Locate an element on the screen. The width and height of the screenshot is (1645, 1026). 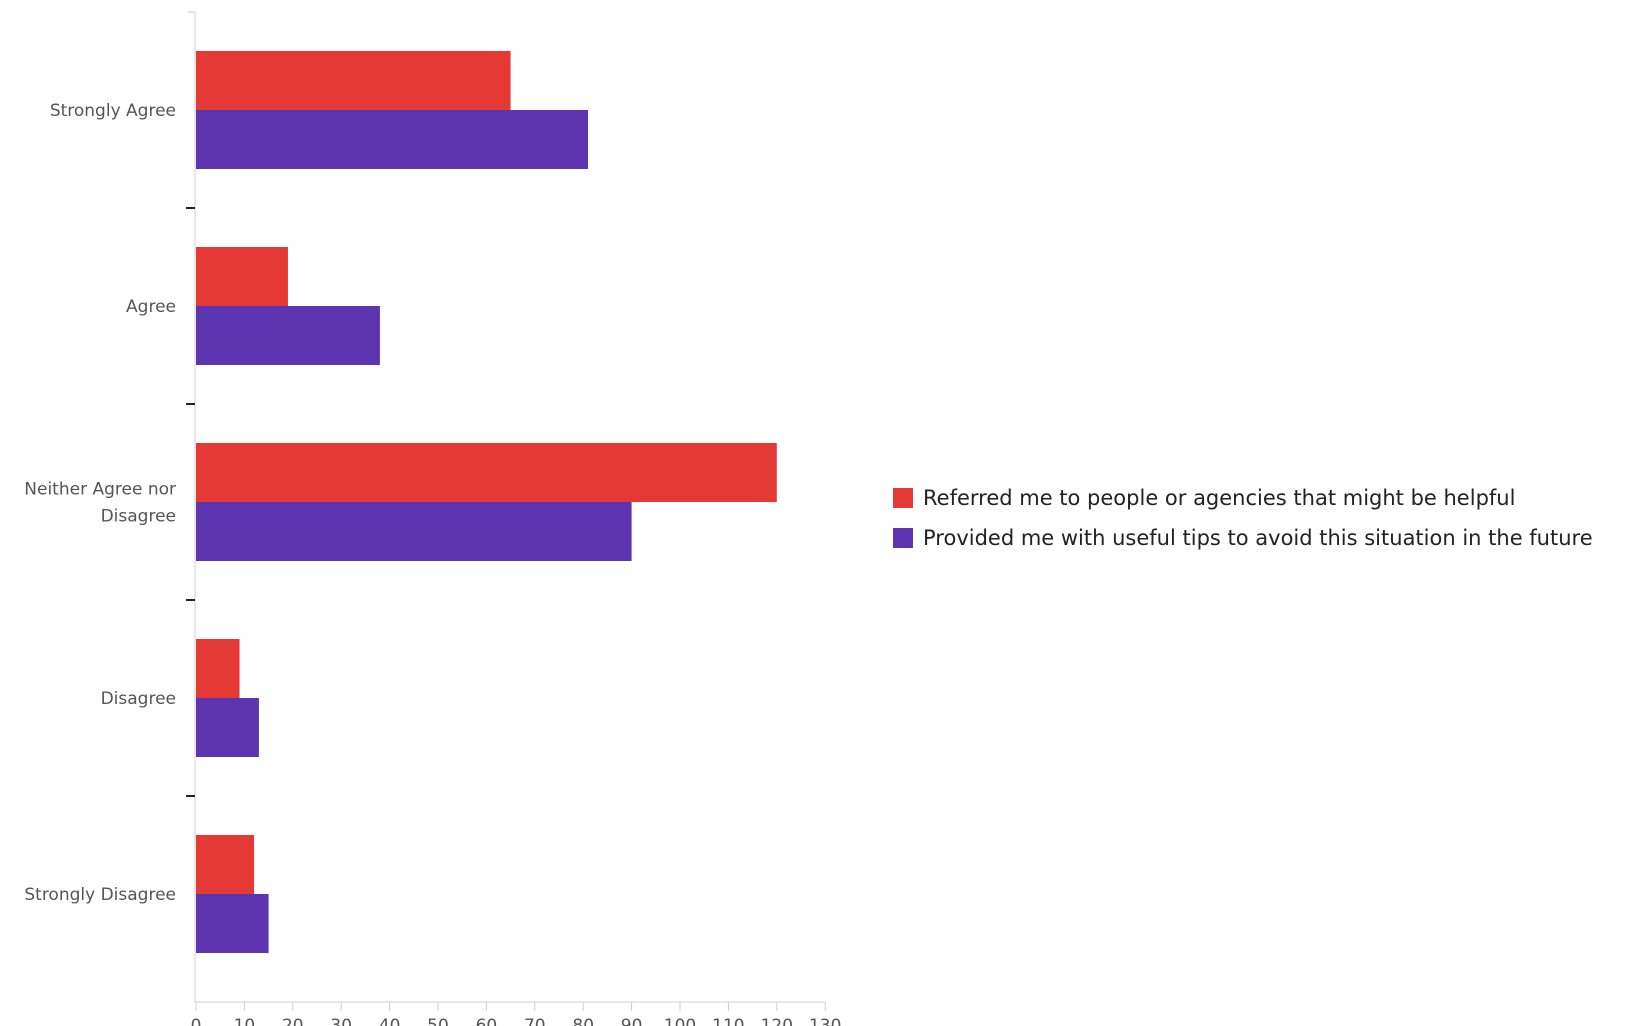
category-label-strongly-disagree: Strongly Disagree is located at coordinates (100, 895).